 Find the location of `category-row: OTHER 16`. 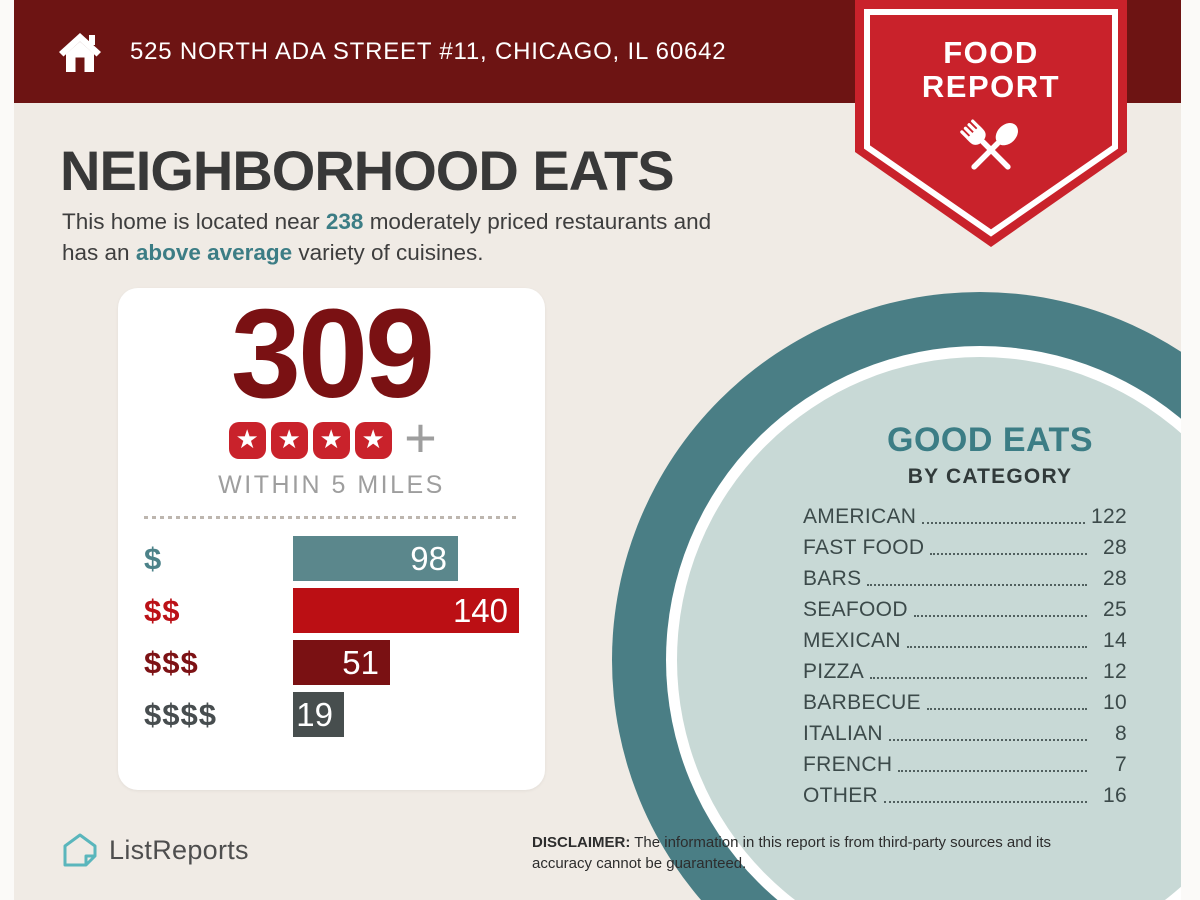

category-row: OTHER 16 is located at coordinates (965, 792).